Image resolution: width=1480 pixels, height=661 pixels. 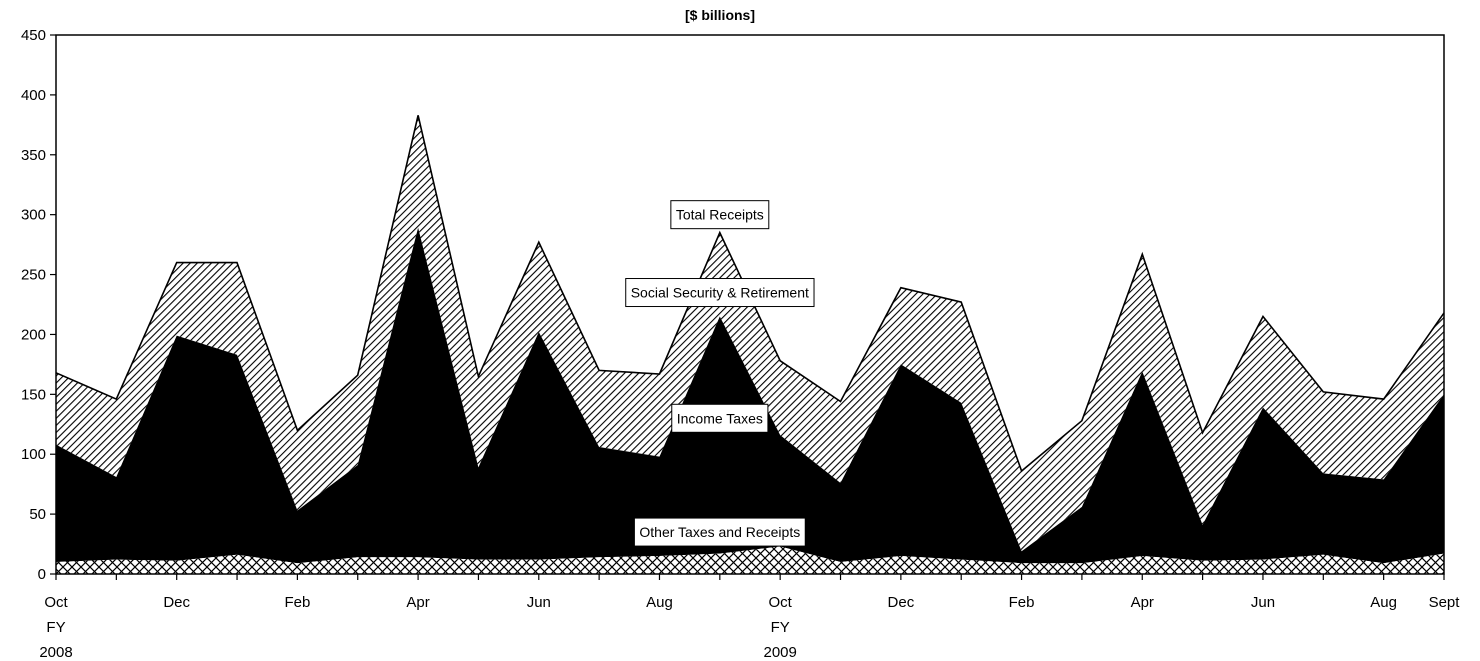 What do you see at coordinates (1445, 602) in the screenshot?
I see `x-tick-label: Sept` at bounding box center [1445, 602].